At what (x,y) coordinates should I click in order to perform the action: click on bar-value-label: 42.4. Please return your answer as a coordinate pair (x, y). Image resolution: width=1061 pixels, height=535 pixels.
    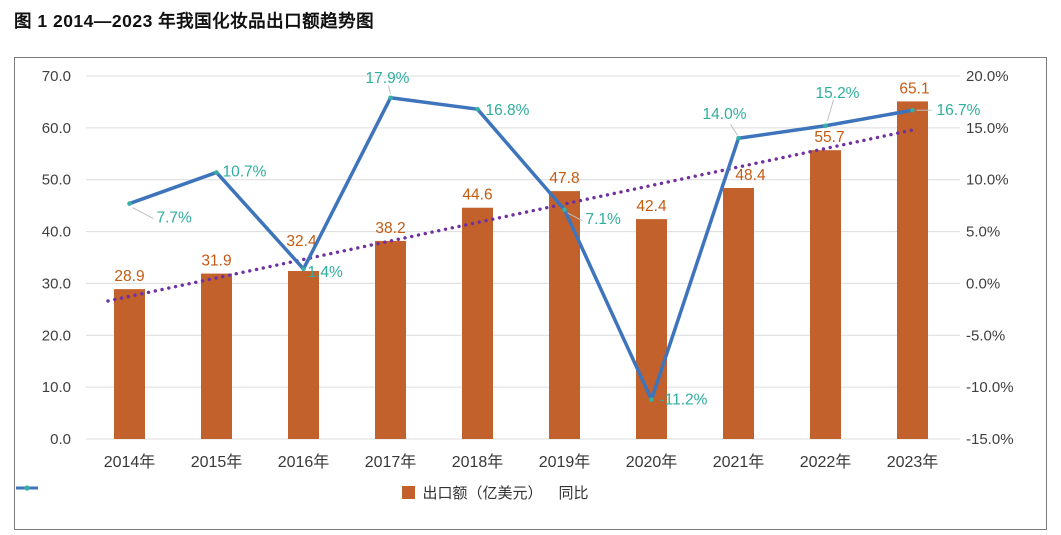
    Looking at the image, I should click on (651, 206).